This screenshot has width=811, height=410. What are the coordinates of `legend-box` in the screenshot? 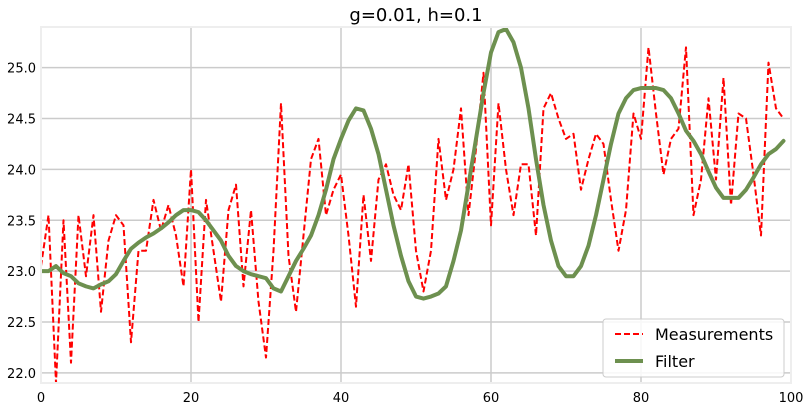 It's located at (693, 348).